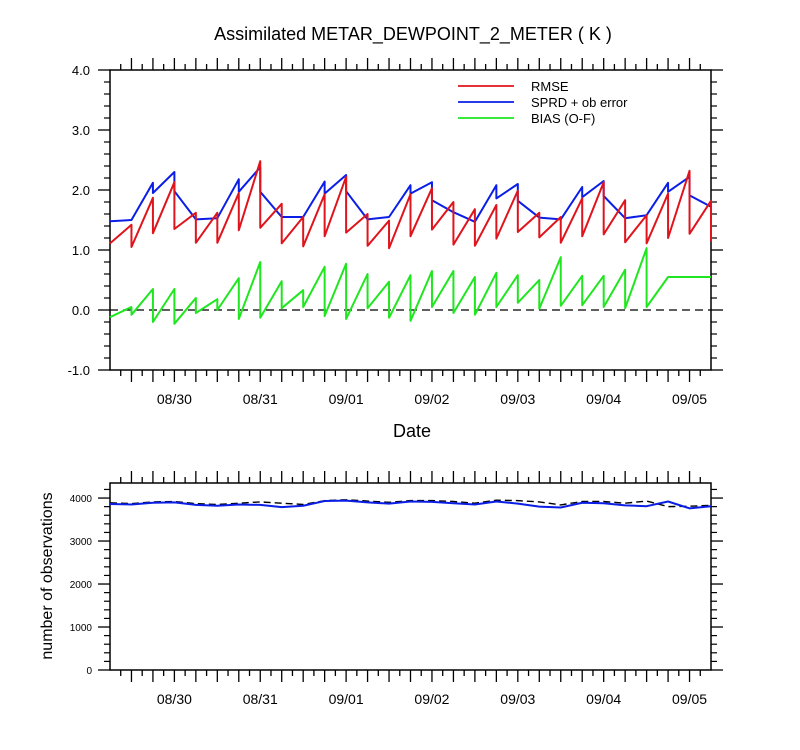 Image resolution: width=800 pixels, height=750 pixels. I want to click on bias-line, so click(410, 286).